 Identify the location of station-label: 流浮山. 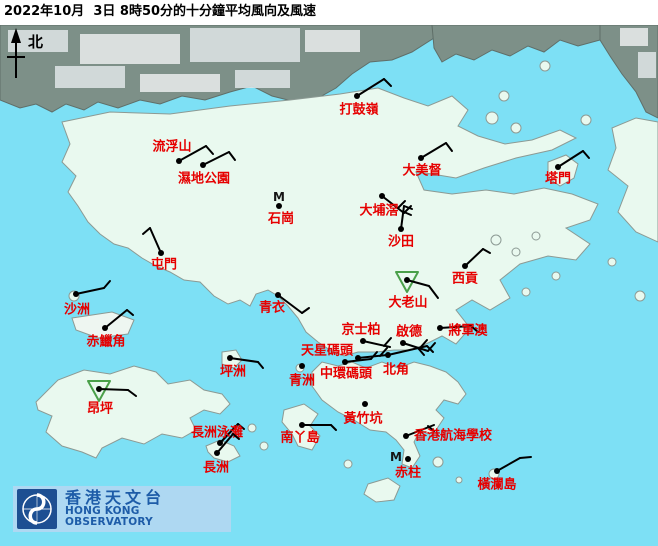
(171, 147).